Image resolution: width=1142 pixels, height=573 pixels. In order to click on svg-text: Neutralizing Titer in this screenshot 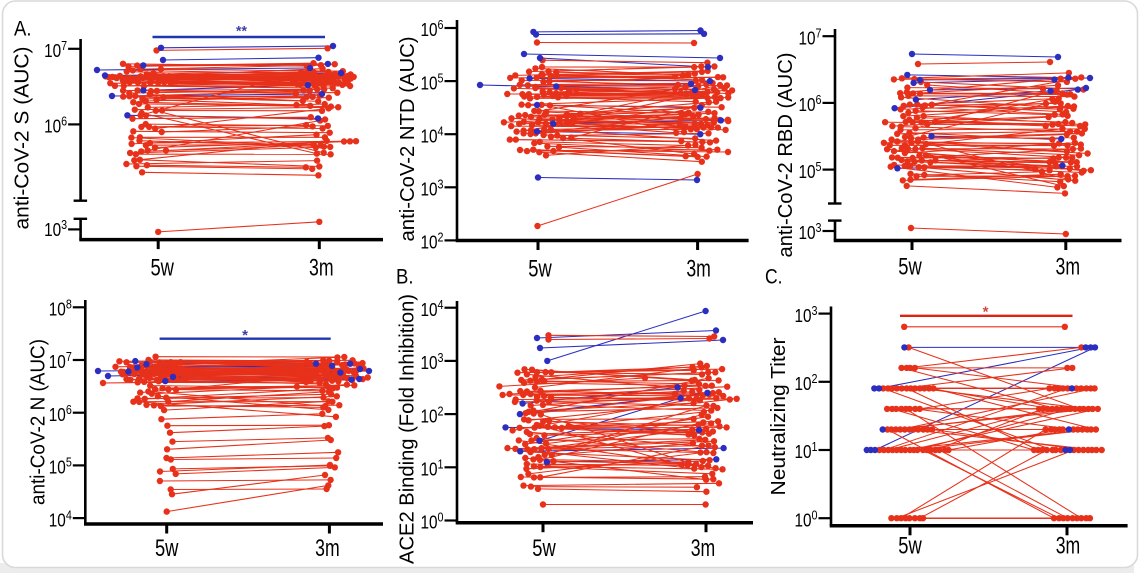, I will do `click(779, 416)`.